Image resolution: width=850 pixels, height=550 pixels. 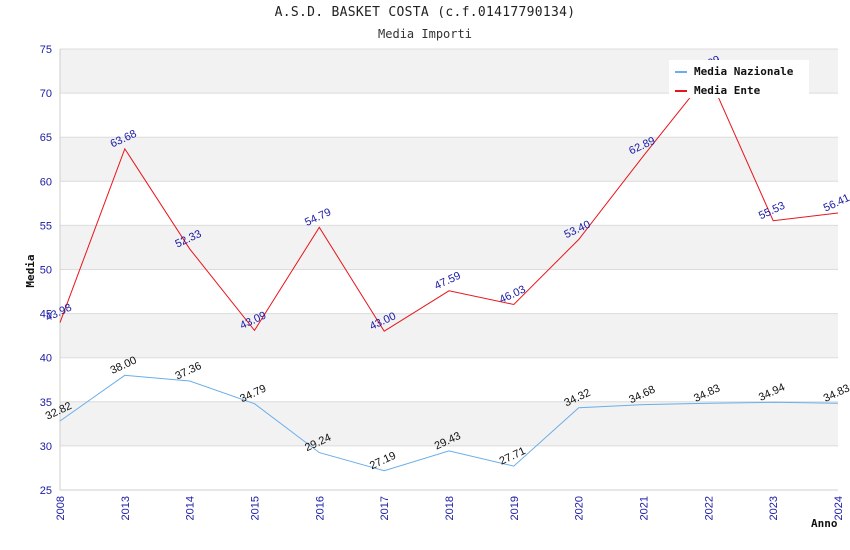 What do you see at coordinates (46, 403) in the screenshot?
I see `y-tick-label: 35` at bounding box center [46, 403].